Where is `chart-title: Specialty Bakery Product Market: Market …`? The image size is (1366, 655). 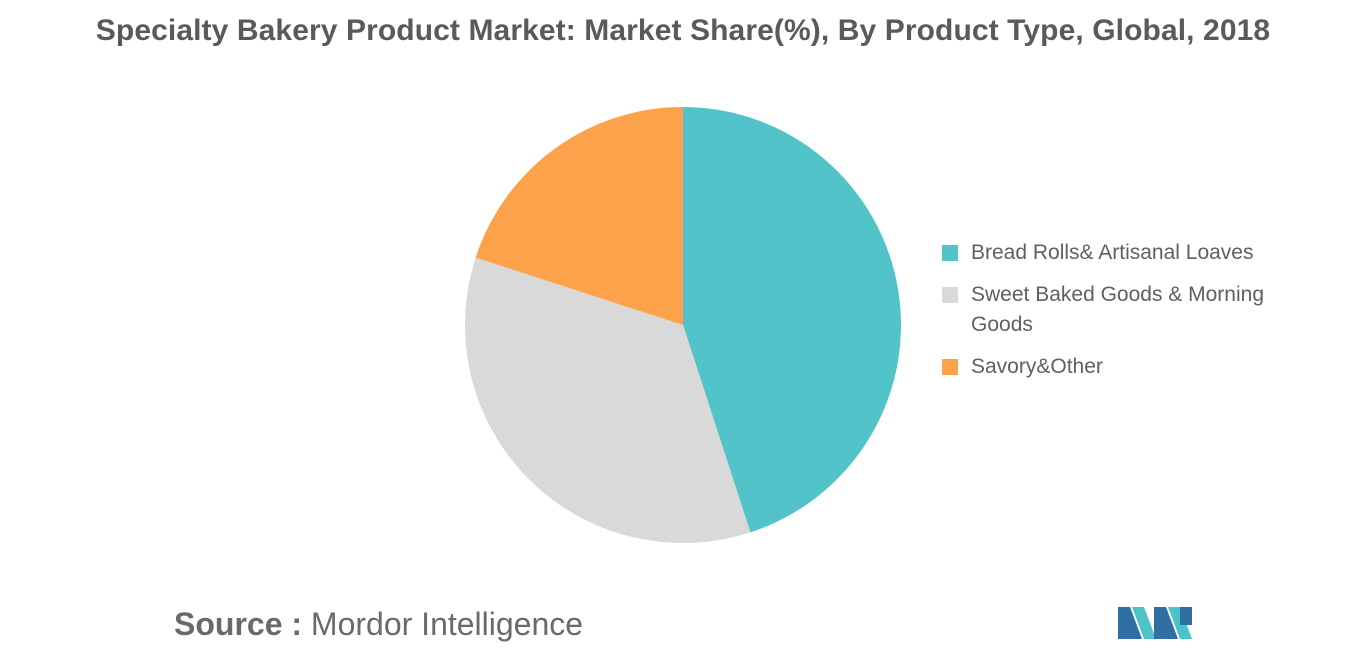 chart-title: Specialty Bakery Product Market: Market … is located at coordinates (683, 30).